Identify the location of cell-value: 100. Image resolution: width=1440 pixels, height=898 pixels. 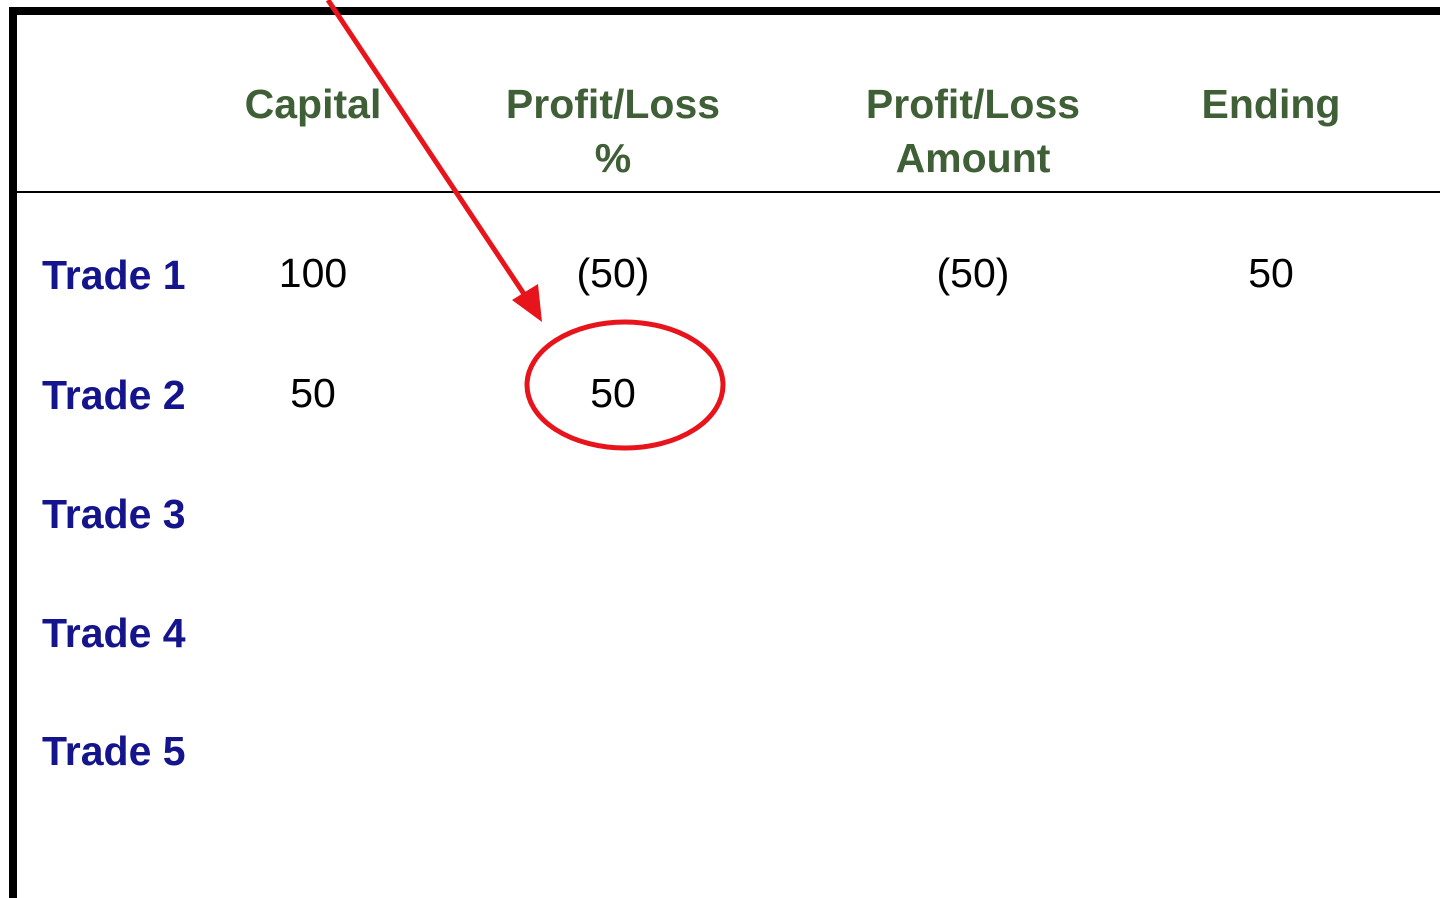
(313, 273).